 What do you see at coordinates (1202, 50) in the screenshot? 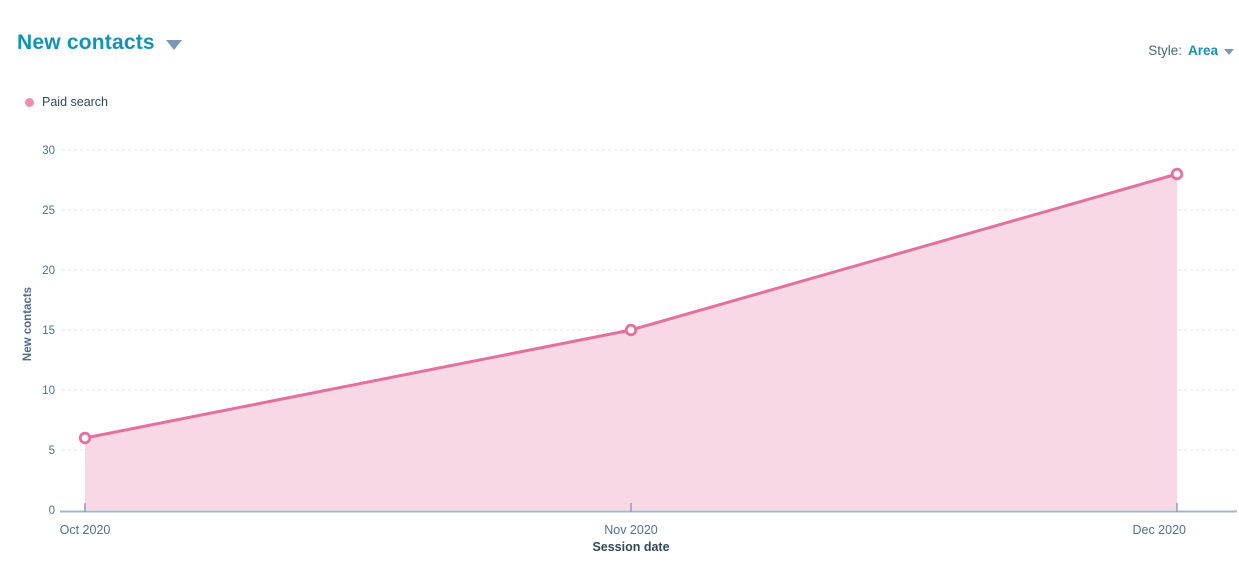
I see `style-selector-value: Area` at bounding box center [1202, 50].